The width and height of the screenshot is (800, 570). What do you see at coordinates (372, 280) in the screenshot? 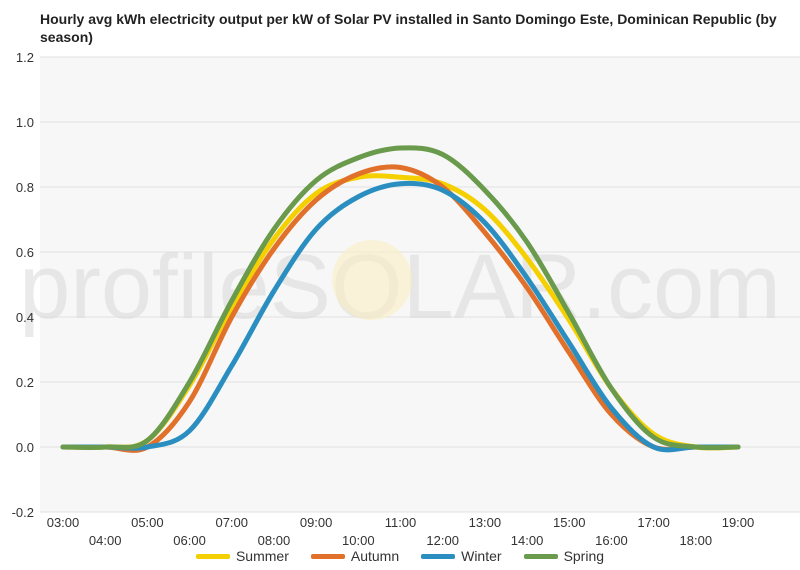
I see `watermark-sun` at bounding box center [372, 280].